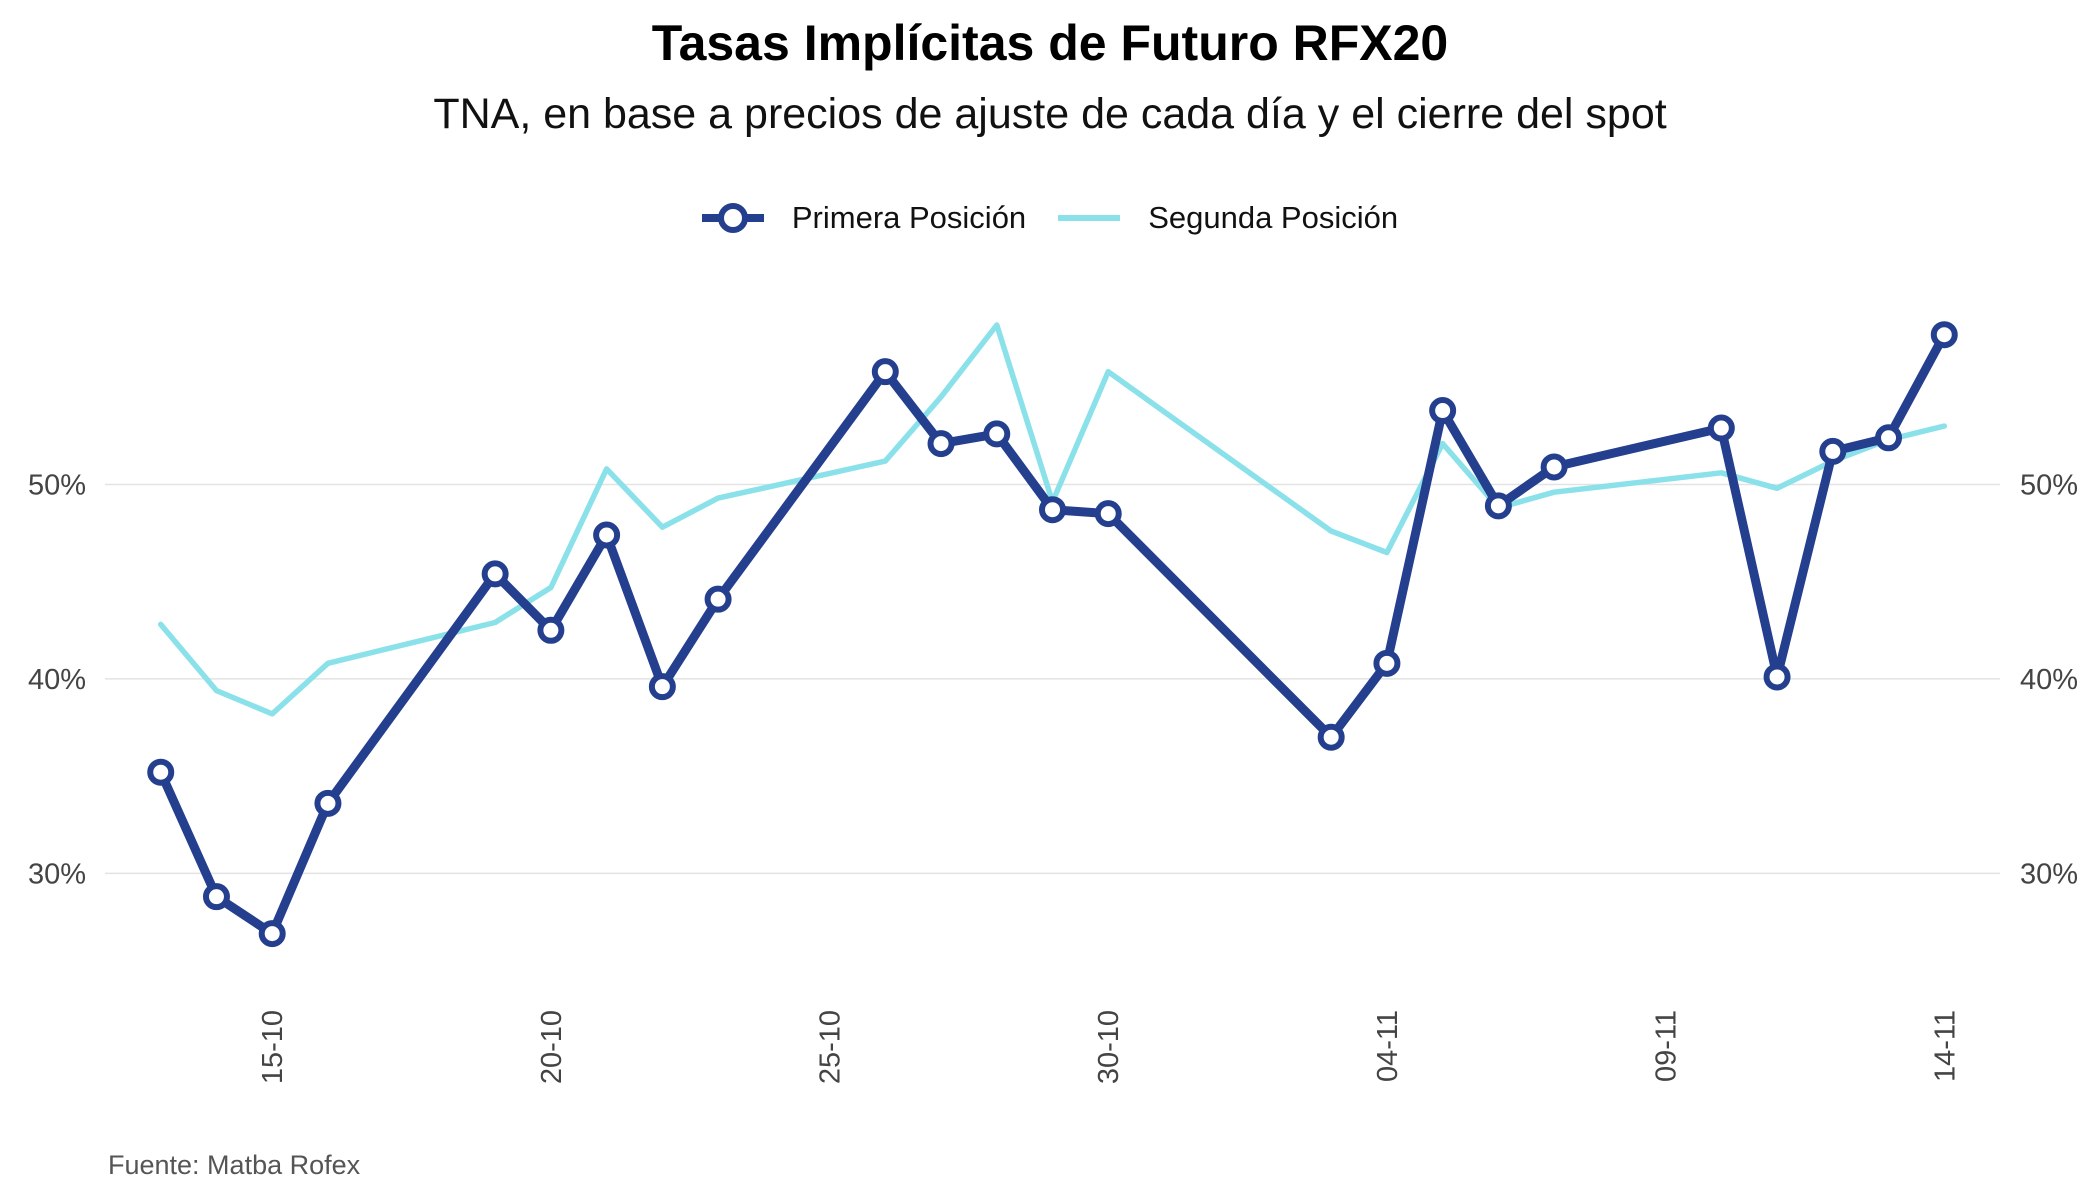  I want to click on x-tick-label: 25-10, so click(831, 1047).